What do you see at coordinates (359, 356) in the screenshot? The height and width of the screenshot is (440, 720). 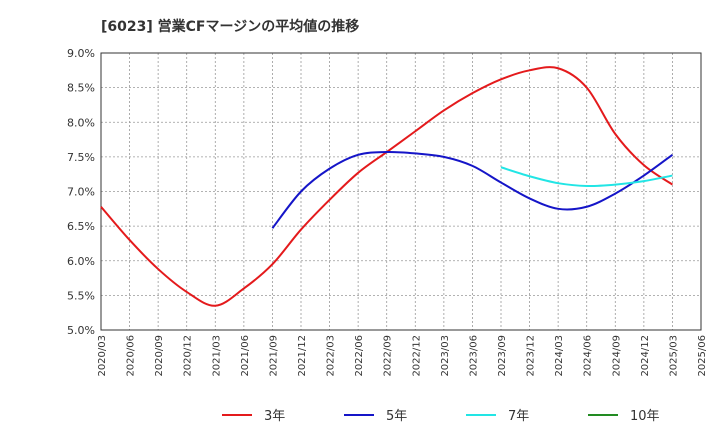 I see `x-tick-label: 2022/06` at bounding box center [359, 356].